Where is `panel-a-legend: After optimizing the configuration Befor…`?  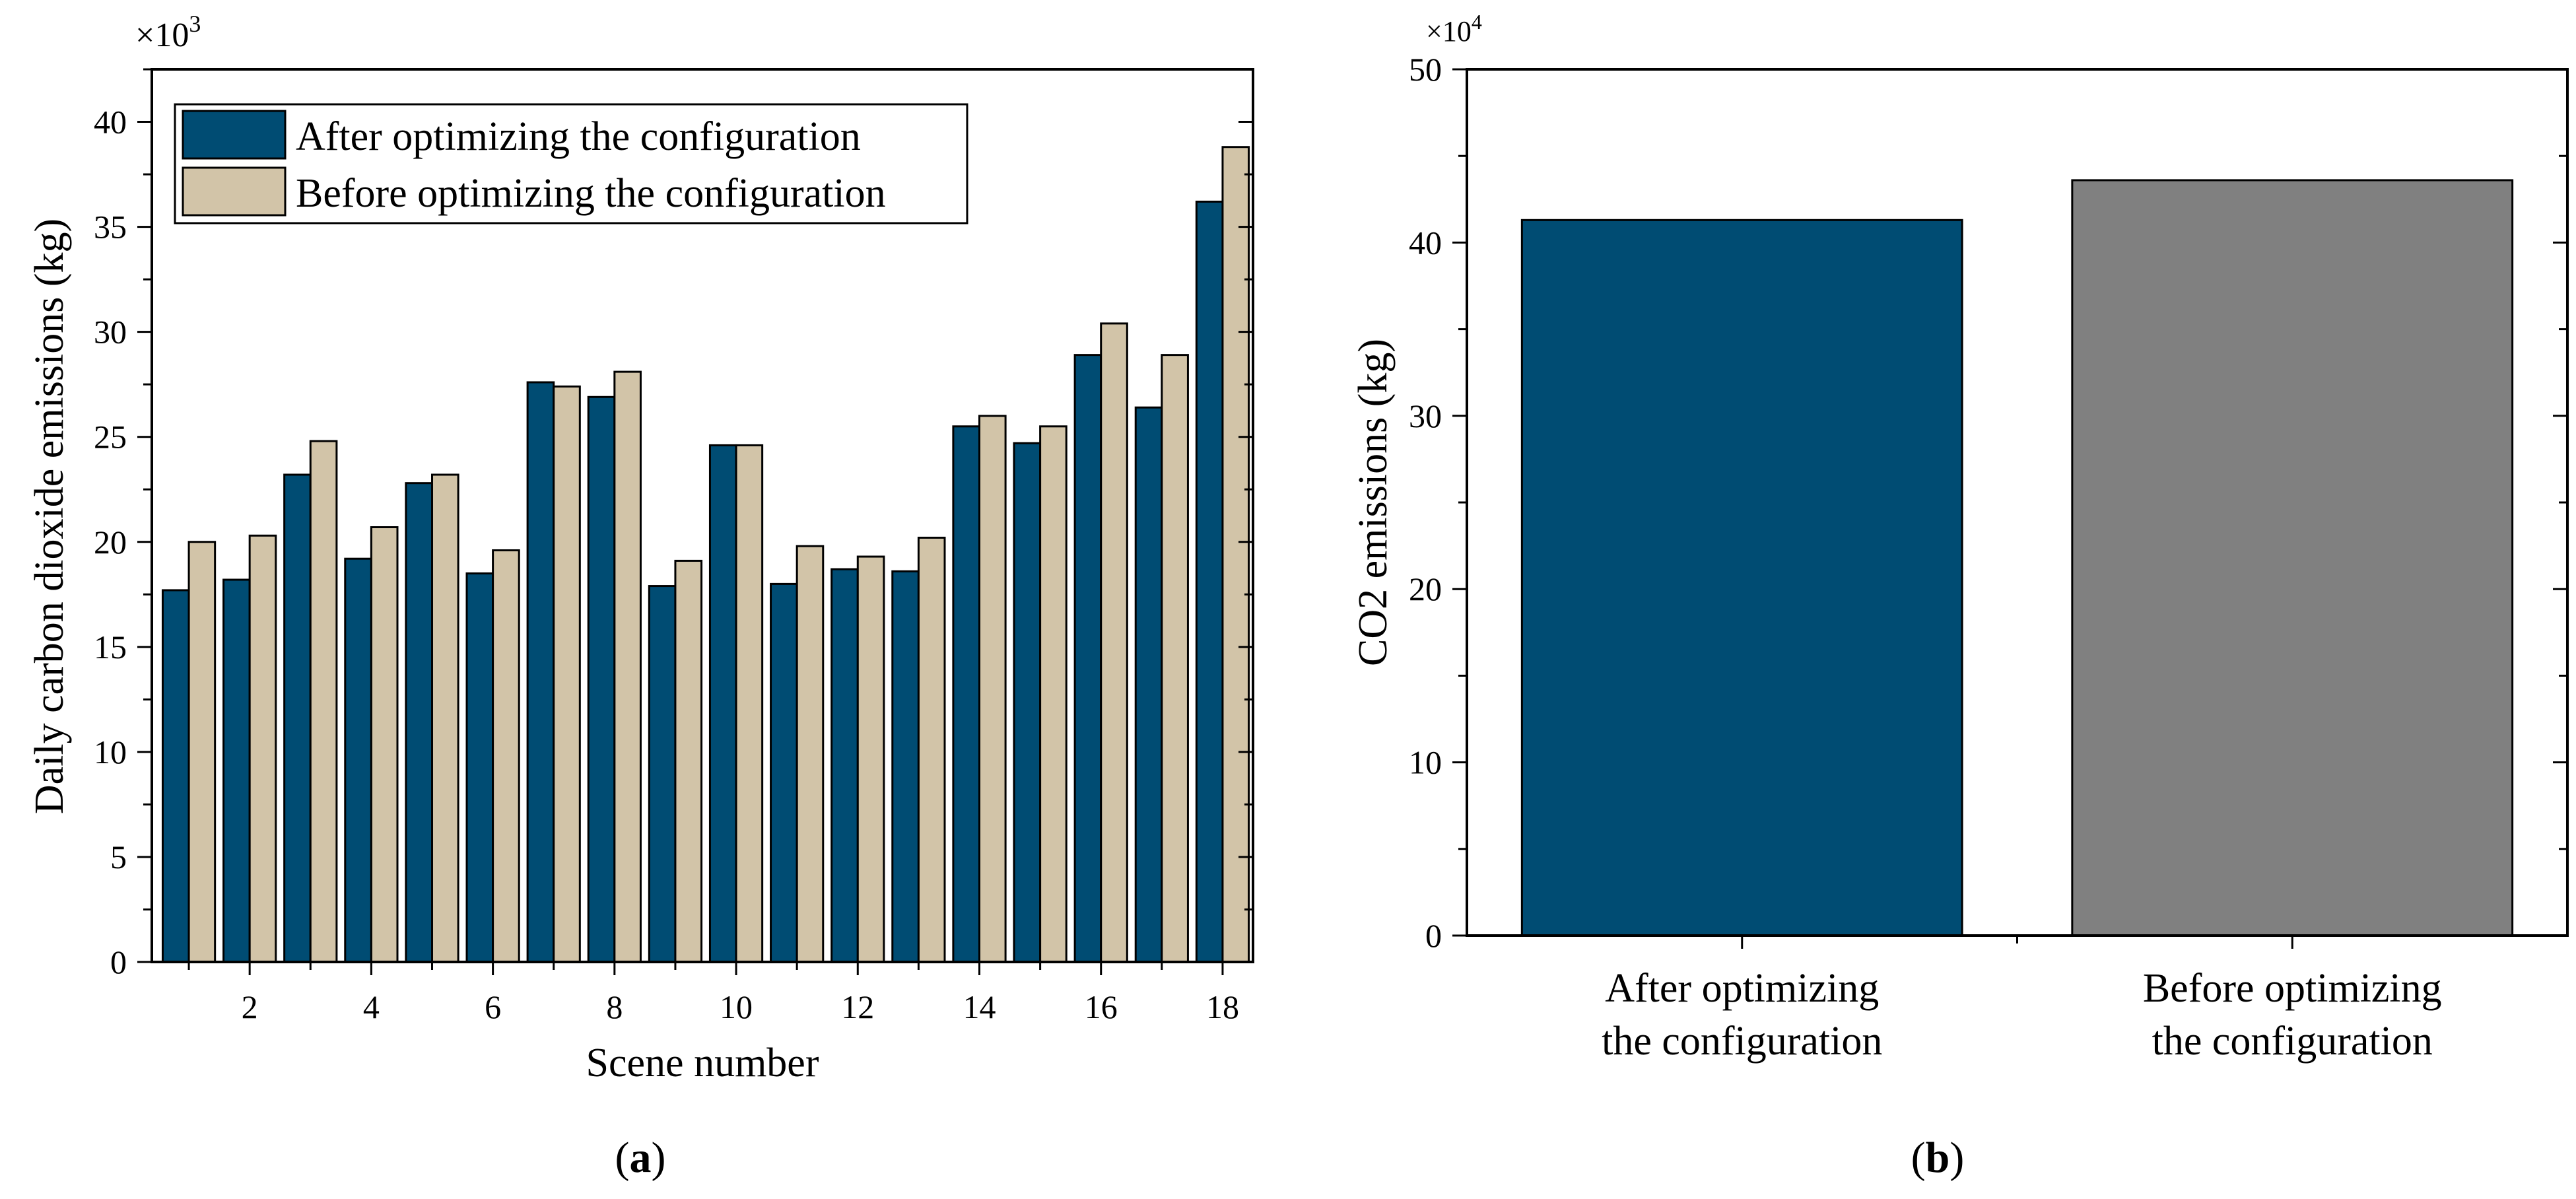
panel-a-legend: After optimizing the configuration Befor… is located at coordinates (571, 163).